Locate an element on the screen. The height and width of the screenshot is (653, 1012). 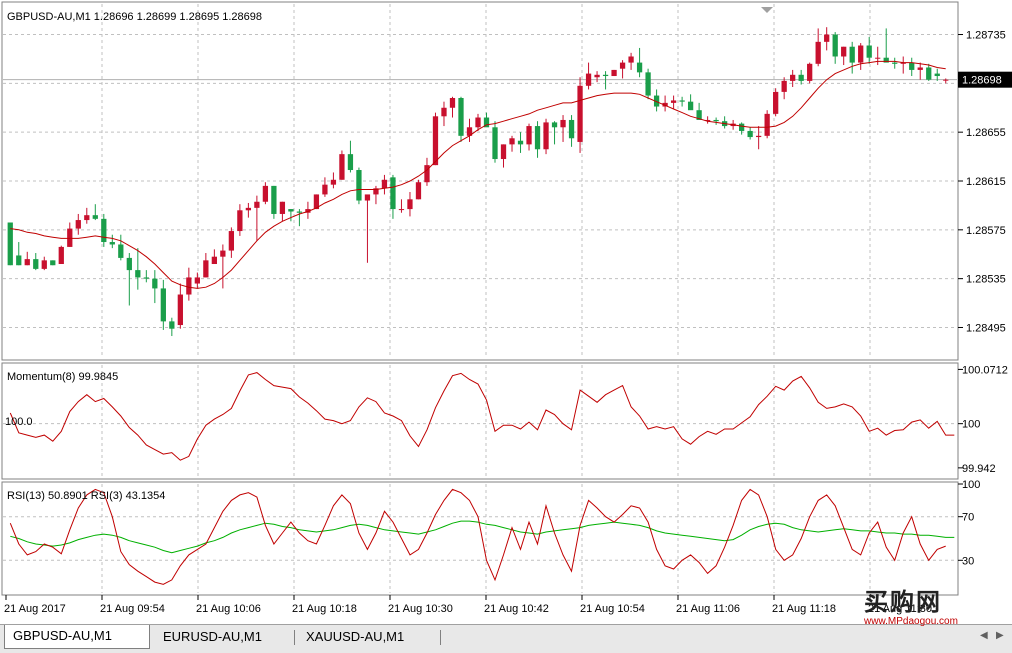
x-axis-label: 21 Aug 11:06 is located at coordinates (708, 609).